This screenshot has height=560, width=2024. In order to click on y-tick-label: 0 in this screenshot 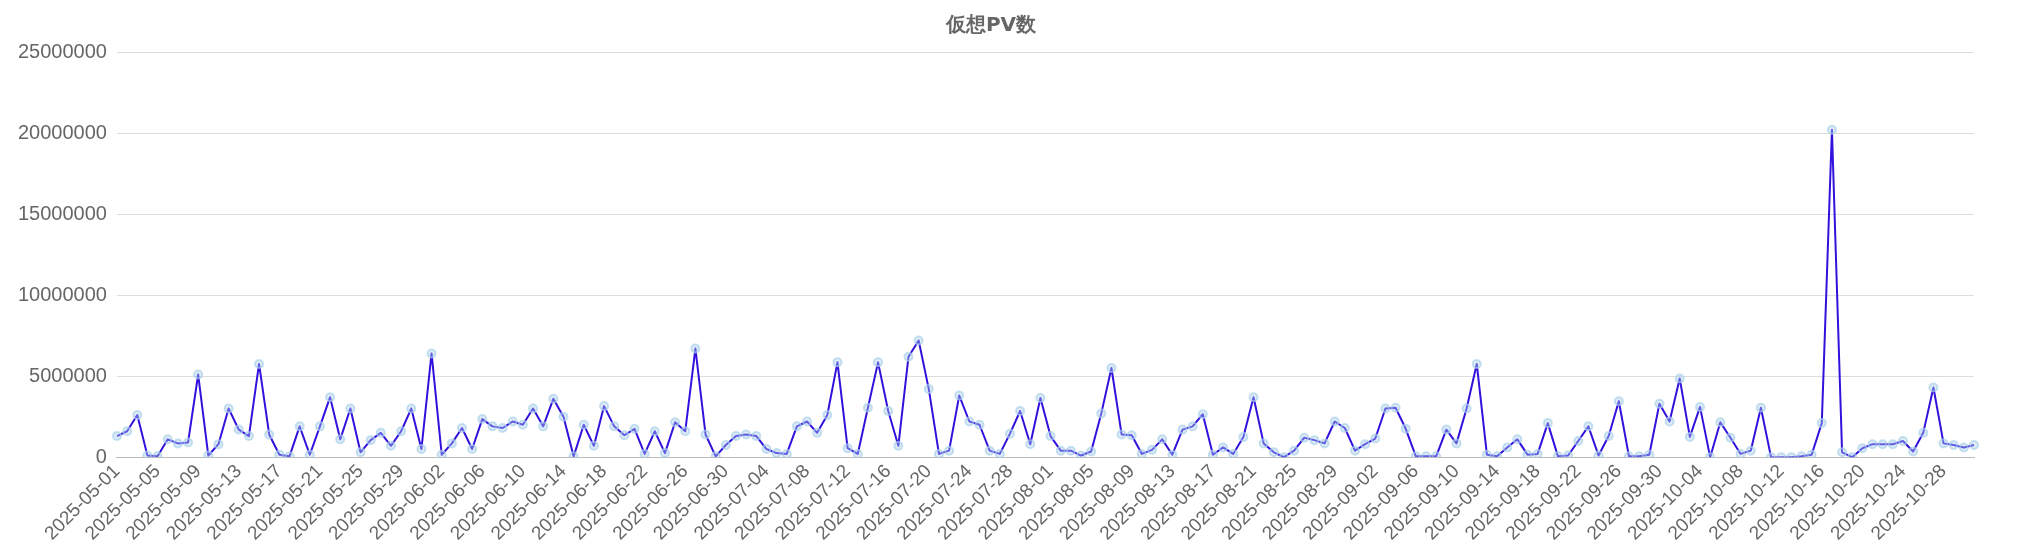, I will do `click(101, 455)`.